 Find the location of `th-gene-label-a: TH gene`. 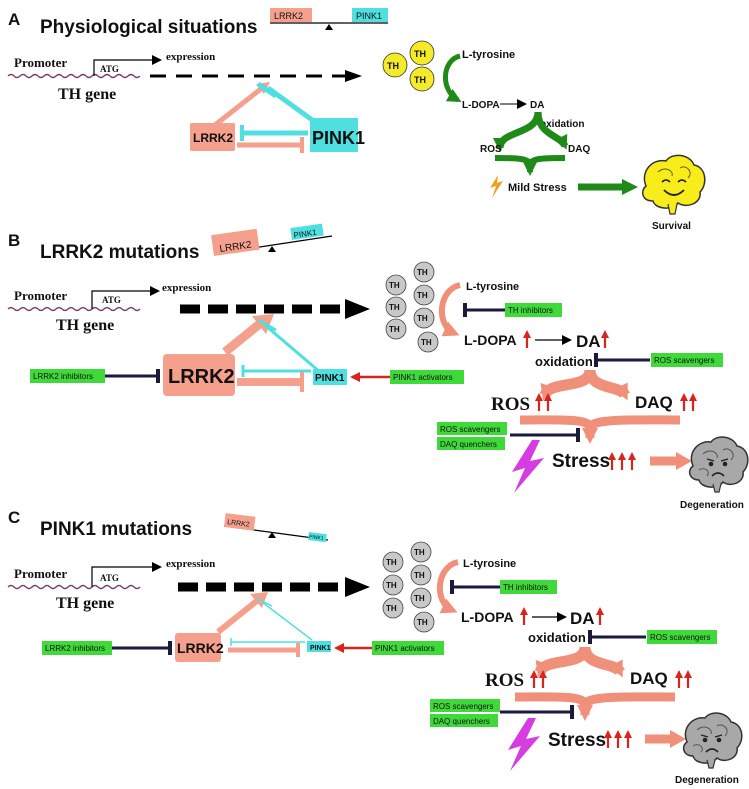

th-gene-label-a: TH gene is located at coordinates (87, 94).